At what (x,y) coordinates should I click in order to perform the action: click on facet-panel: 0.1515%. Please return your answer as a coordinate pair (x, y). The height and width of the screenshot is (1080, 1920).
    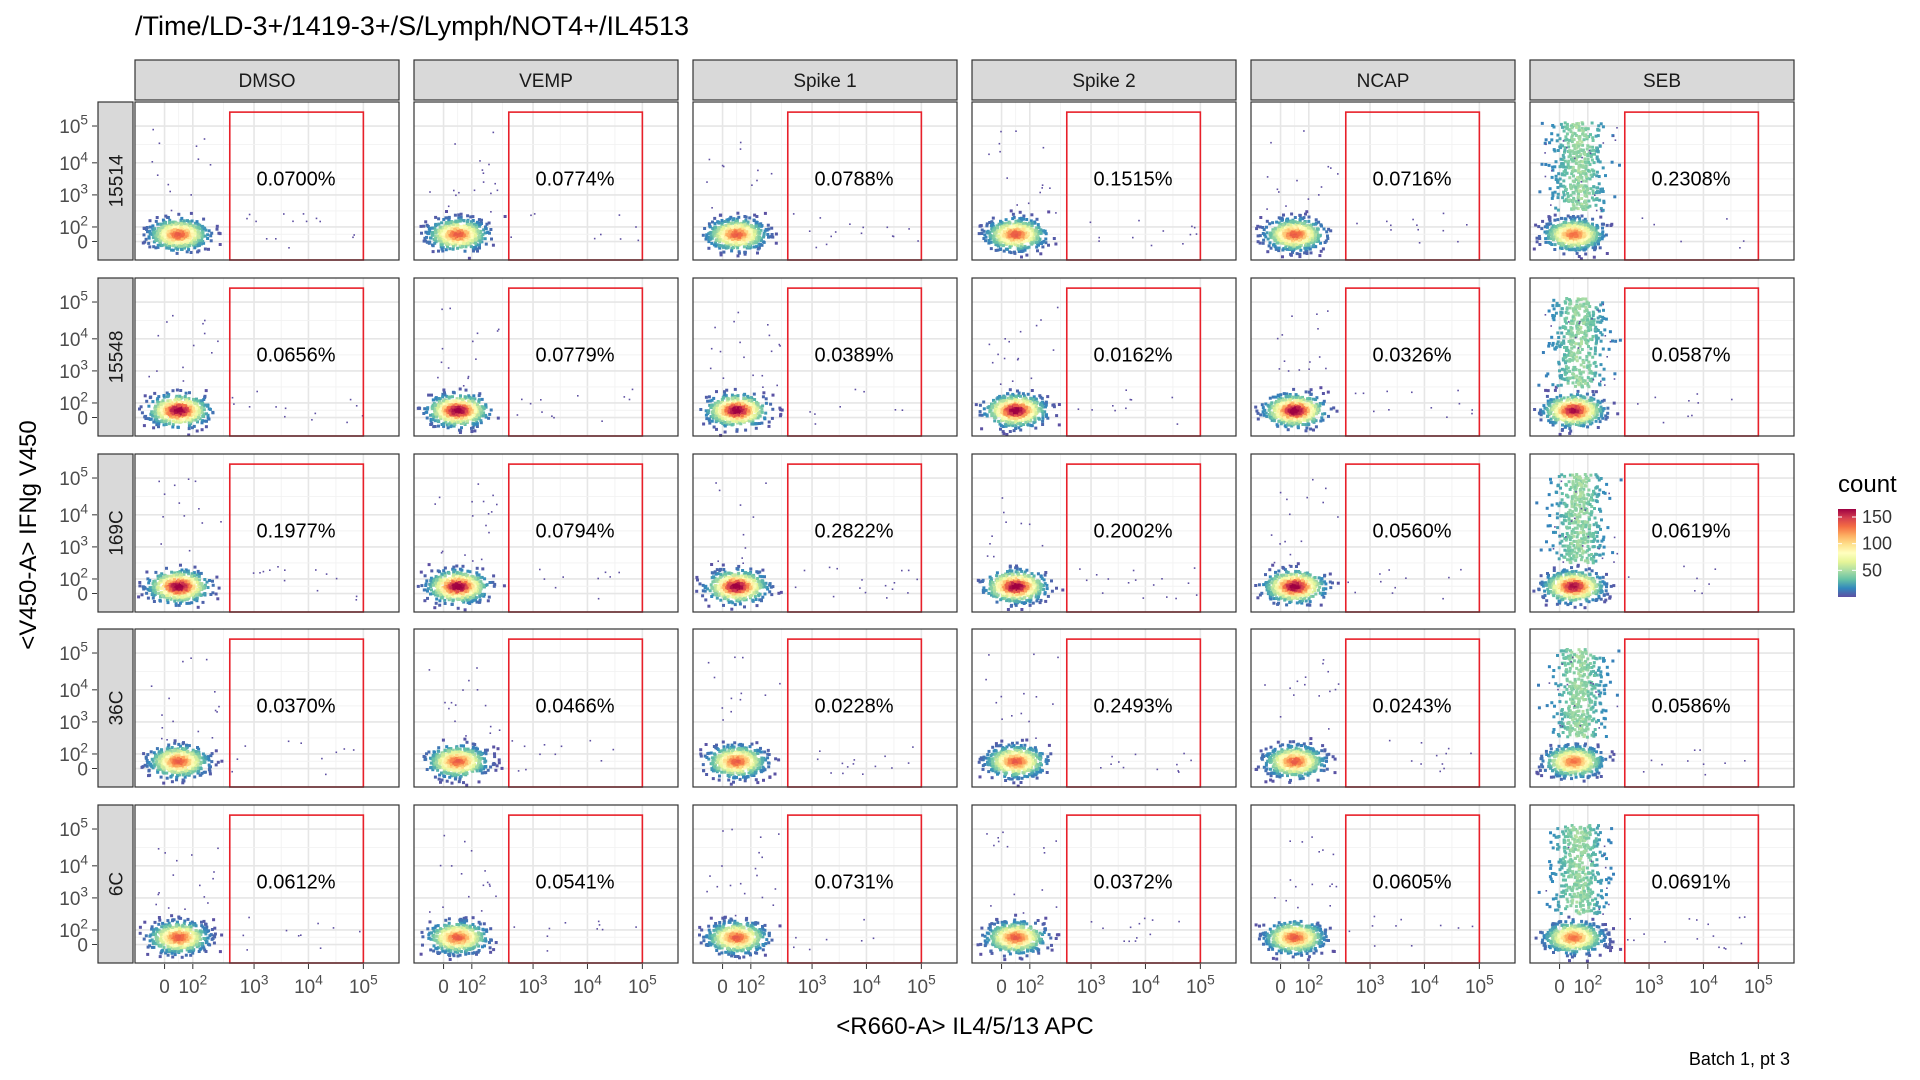
    Looking at the image, I should click on (1104, 181).